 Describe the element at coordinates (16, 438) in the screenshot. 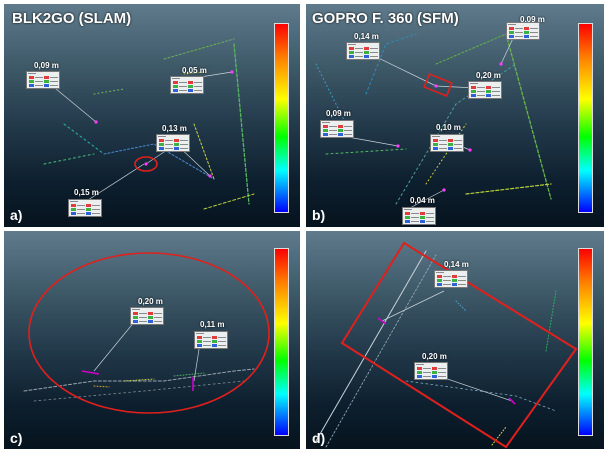

I see `panel-label: c)` at that location.